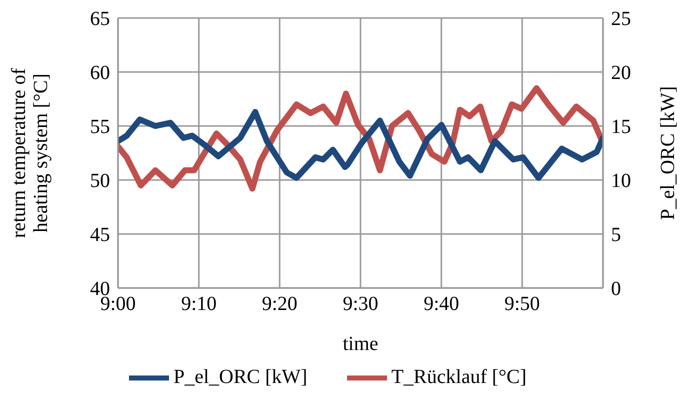 This screenshot has height=417, width=697. I want to click on y-axis-title: return temperature of heating system [°C], so click(30, 153).